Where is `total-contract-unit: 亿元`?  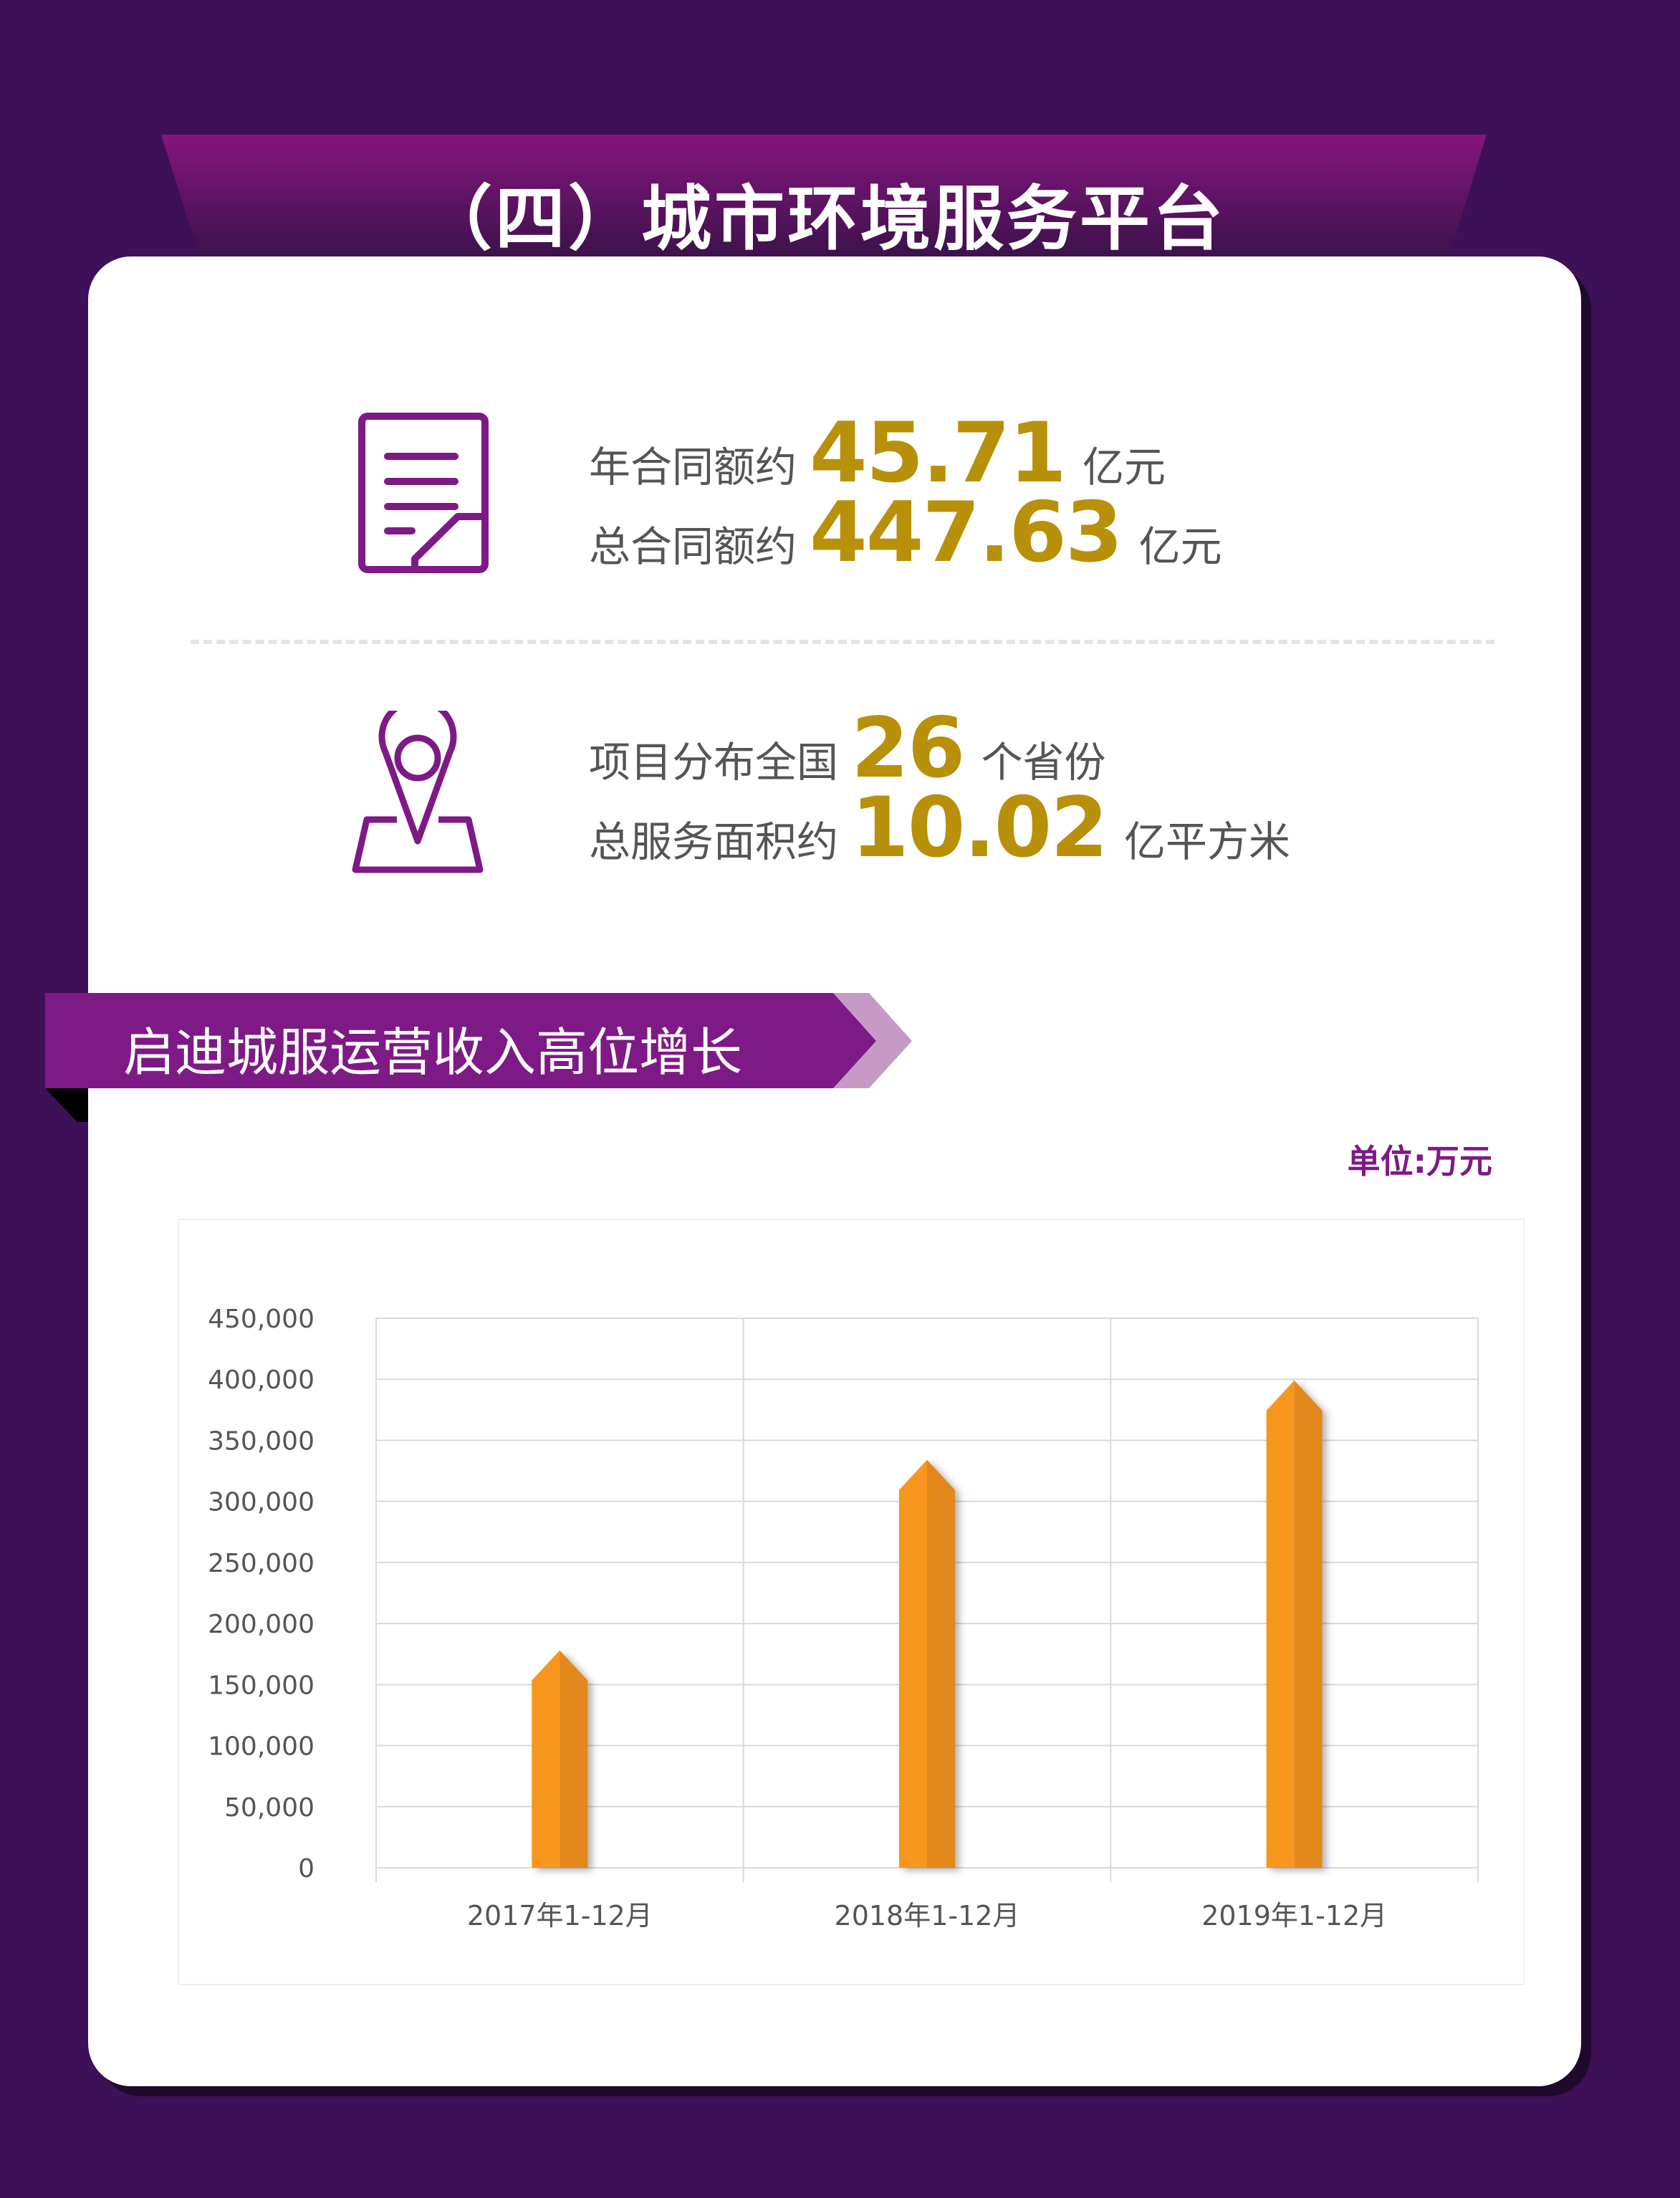
total-contract-unit: 亿元 is located at coordinates (1180, 547).